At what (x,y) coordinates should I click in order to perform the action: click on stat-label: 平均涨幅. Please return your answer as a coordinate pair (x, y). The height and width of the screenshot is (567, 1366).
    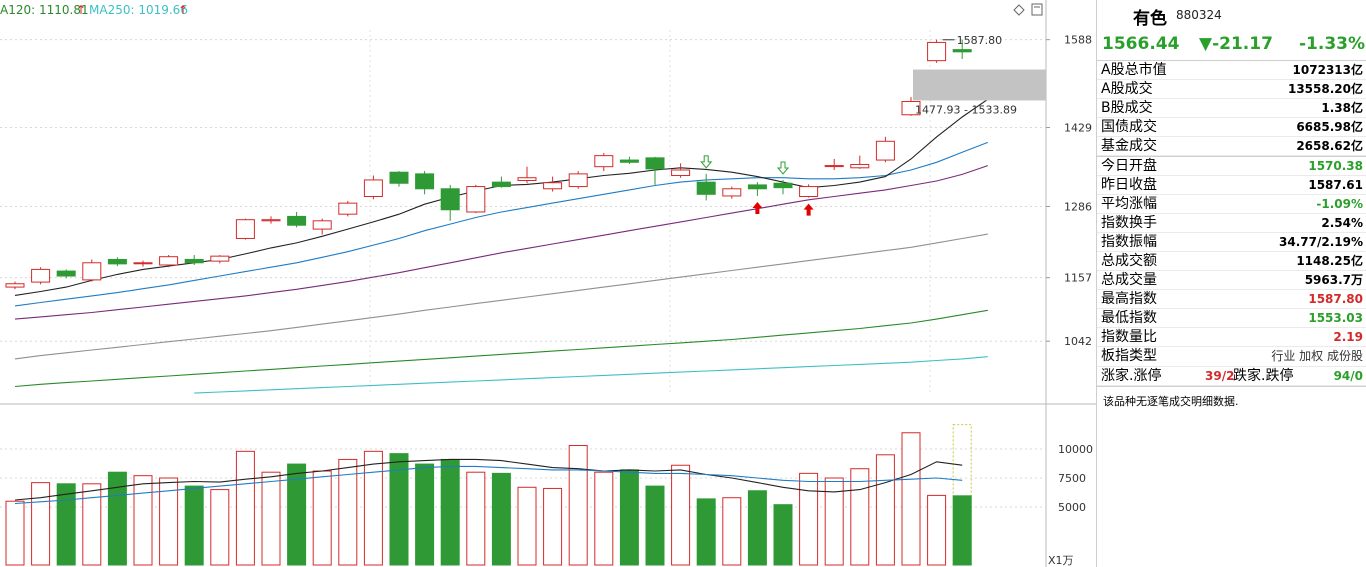
    Looking at the image, I should click on (1129, 203).